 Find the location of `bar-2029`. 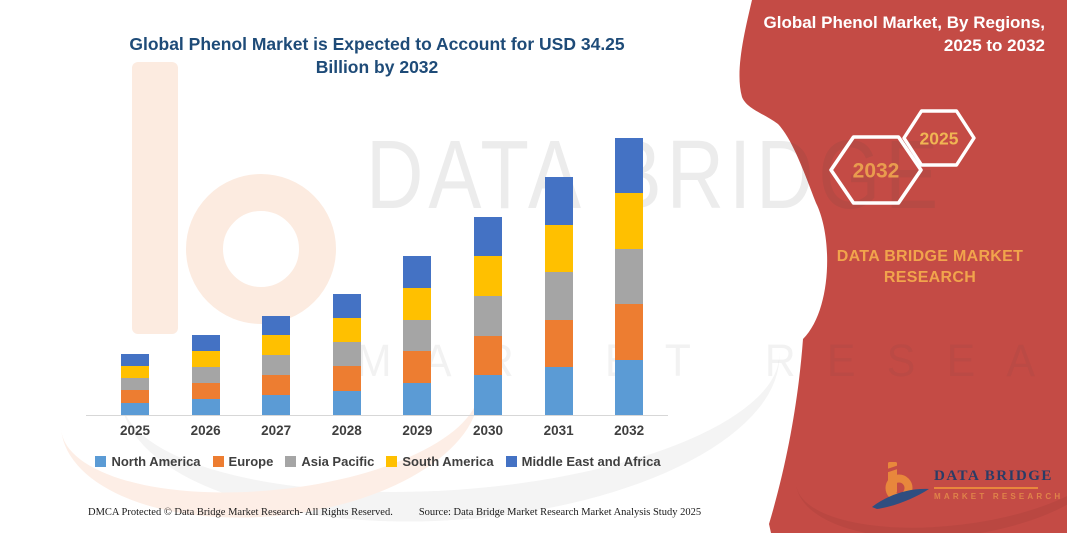

bar-2029 is located at coordinates (417, 335).